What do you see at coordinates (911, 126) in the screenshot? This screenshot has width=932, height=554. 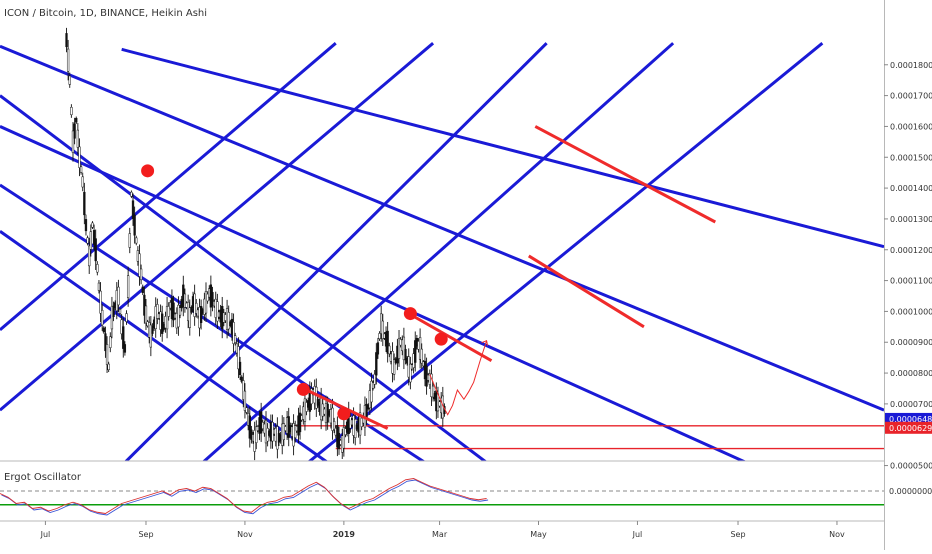 I see `y-tick-label-2: 0.0001600` at bounding box center [911, 126].